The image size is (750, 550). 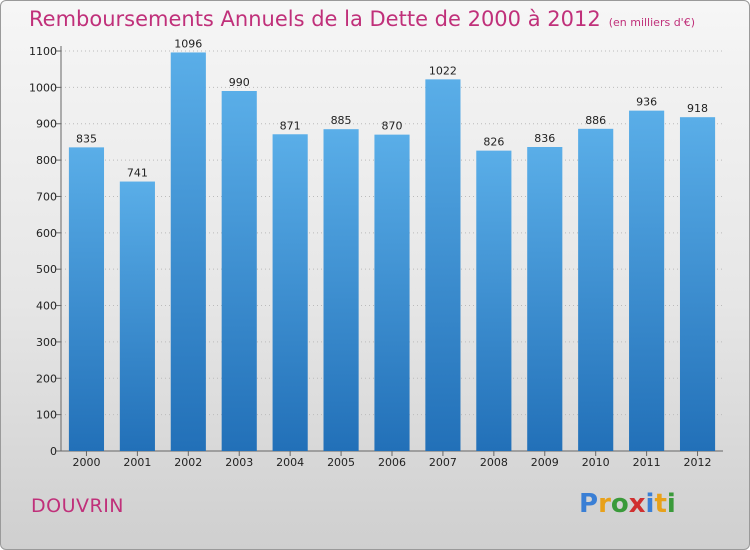 What do you see at coordinates (443, 265) in the screenshot?
I see `bar-2007` at bounding box center [443, 265].